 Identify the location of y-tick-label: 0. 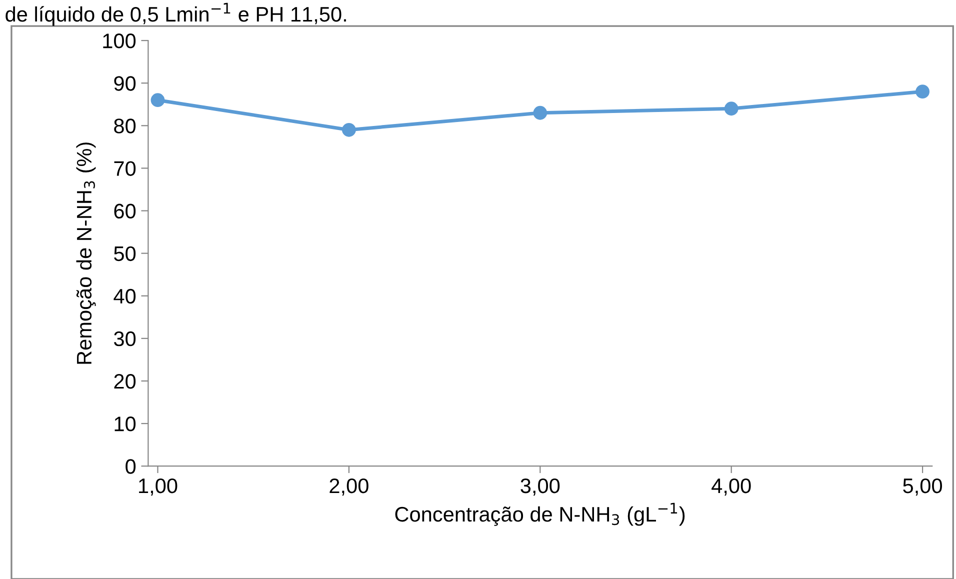
(131, 466).